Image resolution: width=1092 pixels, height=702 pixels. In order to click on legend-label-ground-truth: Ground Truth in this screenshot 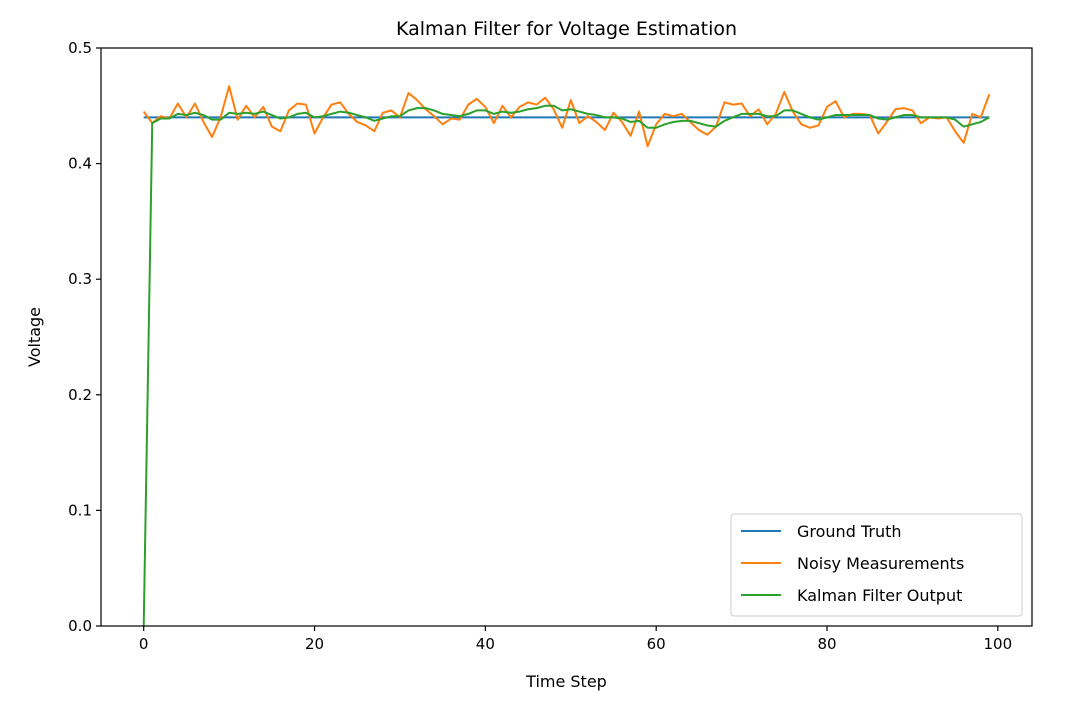, I will do `click(849, 531)`.